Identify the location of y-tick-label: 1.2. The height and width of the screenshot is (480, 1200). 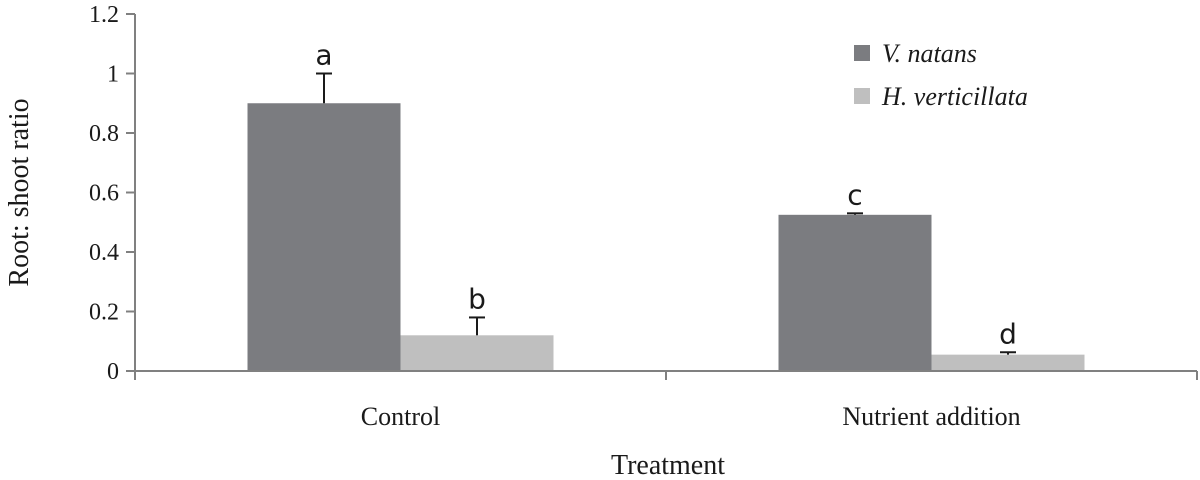
(104, 15).